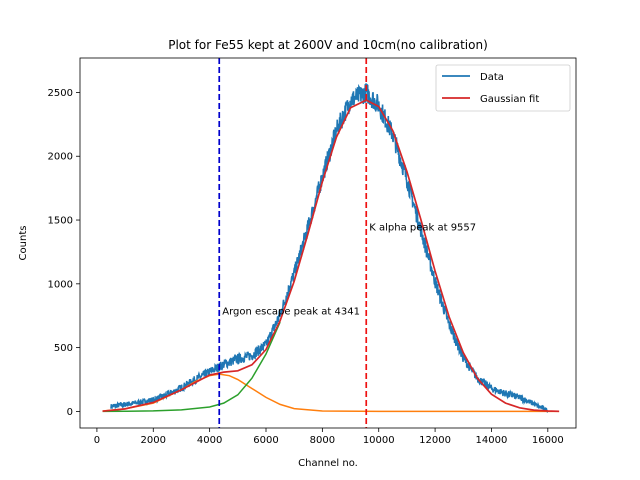 The height and width of the screenshot is (480, 640). Describe the element at coordinates (492, 77) in the screenshot. I see `legend-label-data: Data` at that location.